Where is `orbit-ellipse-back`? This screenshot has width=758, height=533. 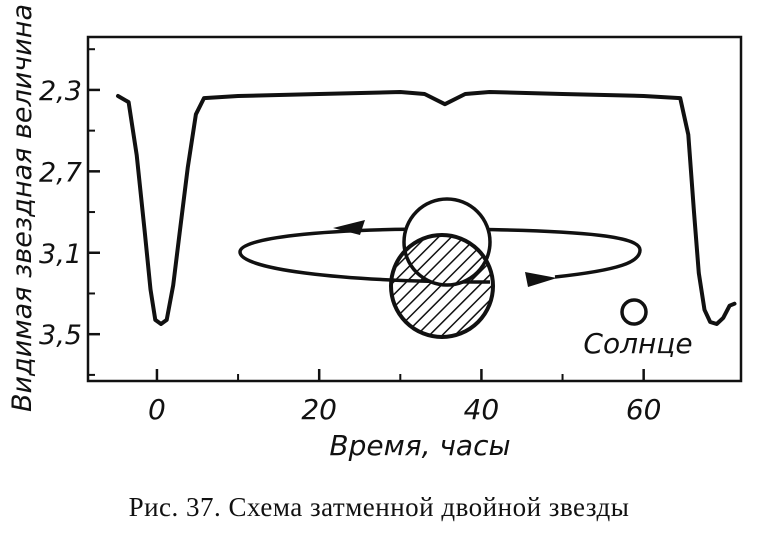
orbit-ellipse-back is located at coordinates (364, 255).